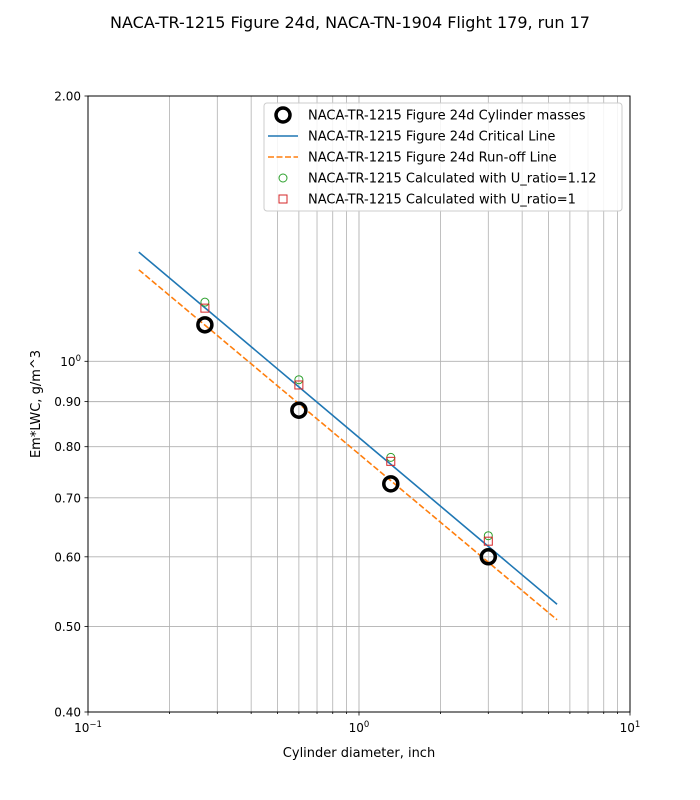 This screenshot has width=700, height=800. I want to click on y-tick-label: 0.60, so click(67, 557).